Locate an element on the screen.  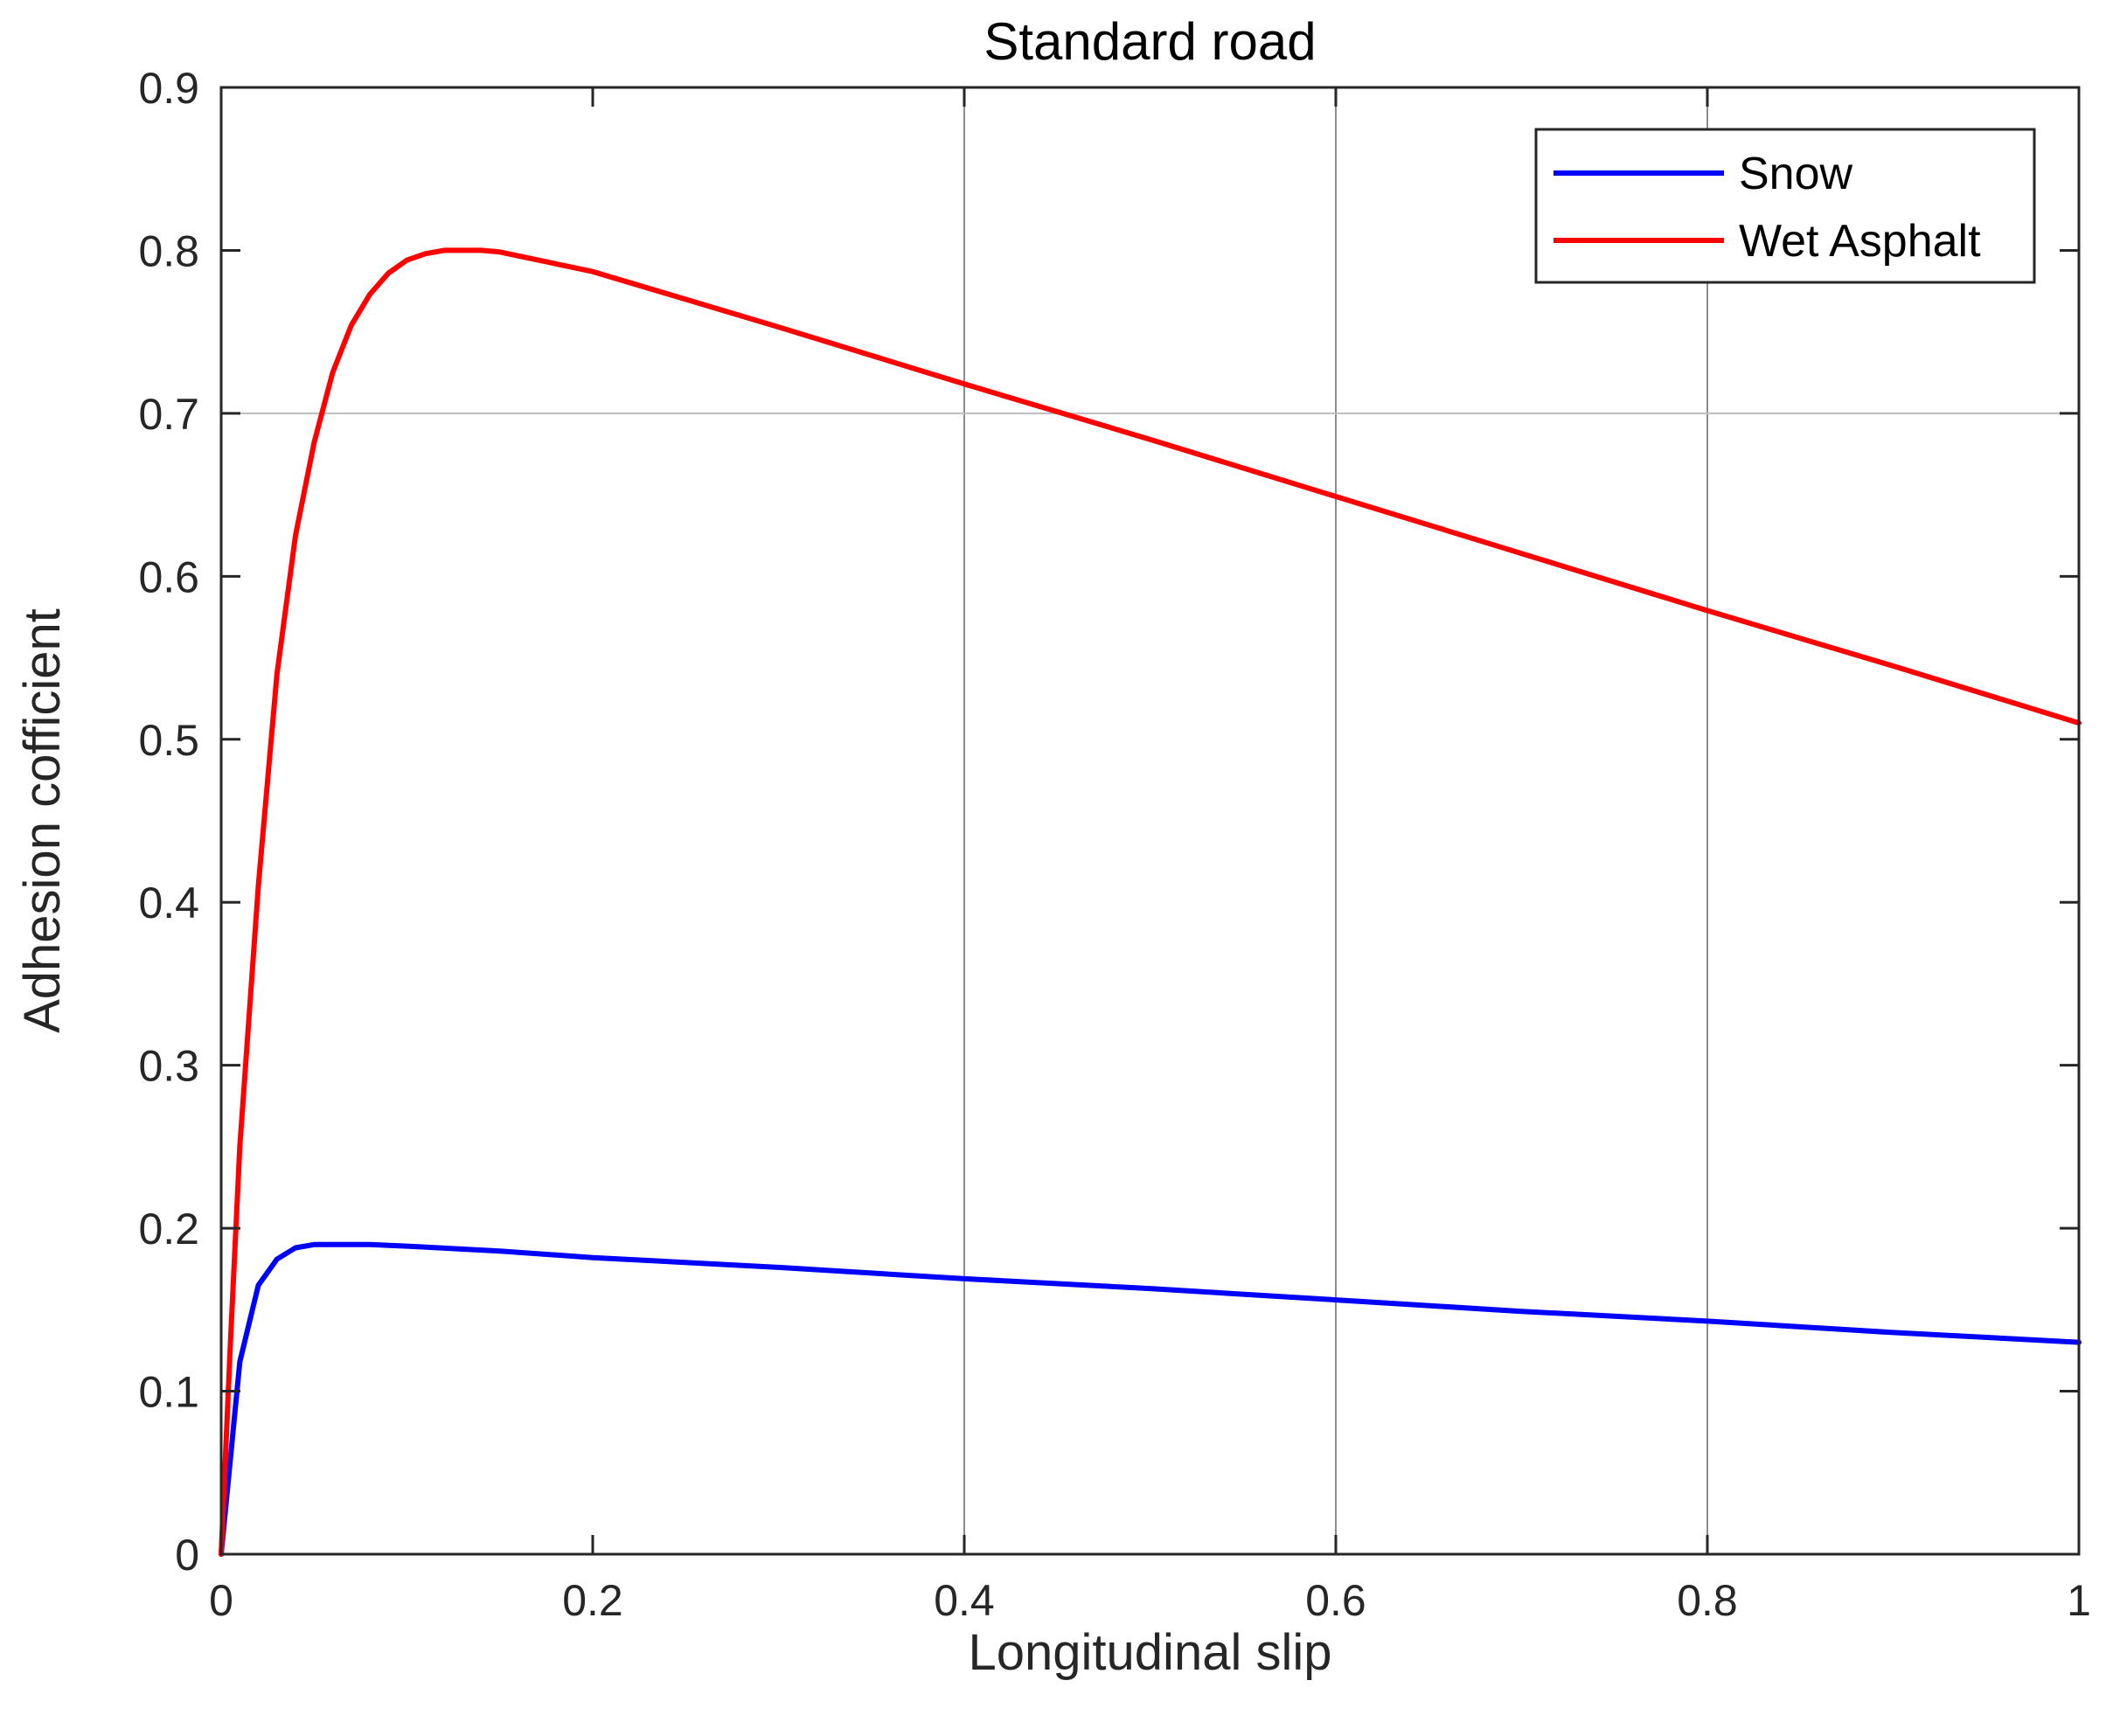
y-tick-label: 0.5 is located at coordinates (168, 740).